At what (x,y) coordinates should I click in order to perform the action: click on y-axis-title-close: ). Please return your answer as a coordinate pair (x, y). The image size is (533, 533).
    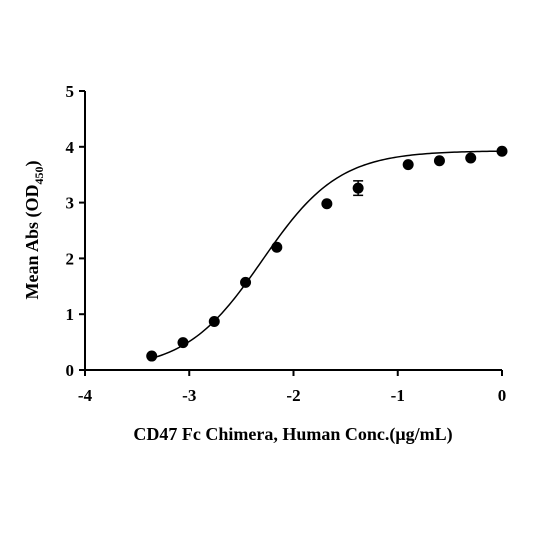
    Looking at the image, I should click on (32, 163).